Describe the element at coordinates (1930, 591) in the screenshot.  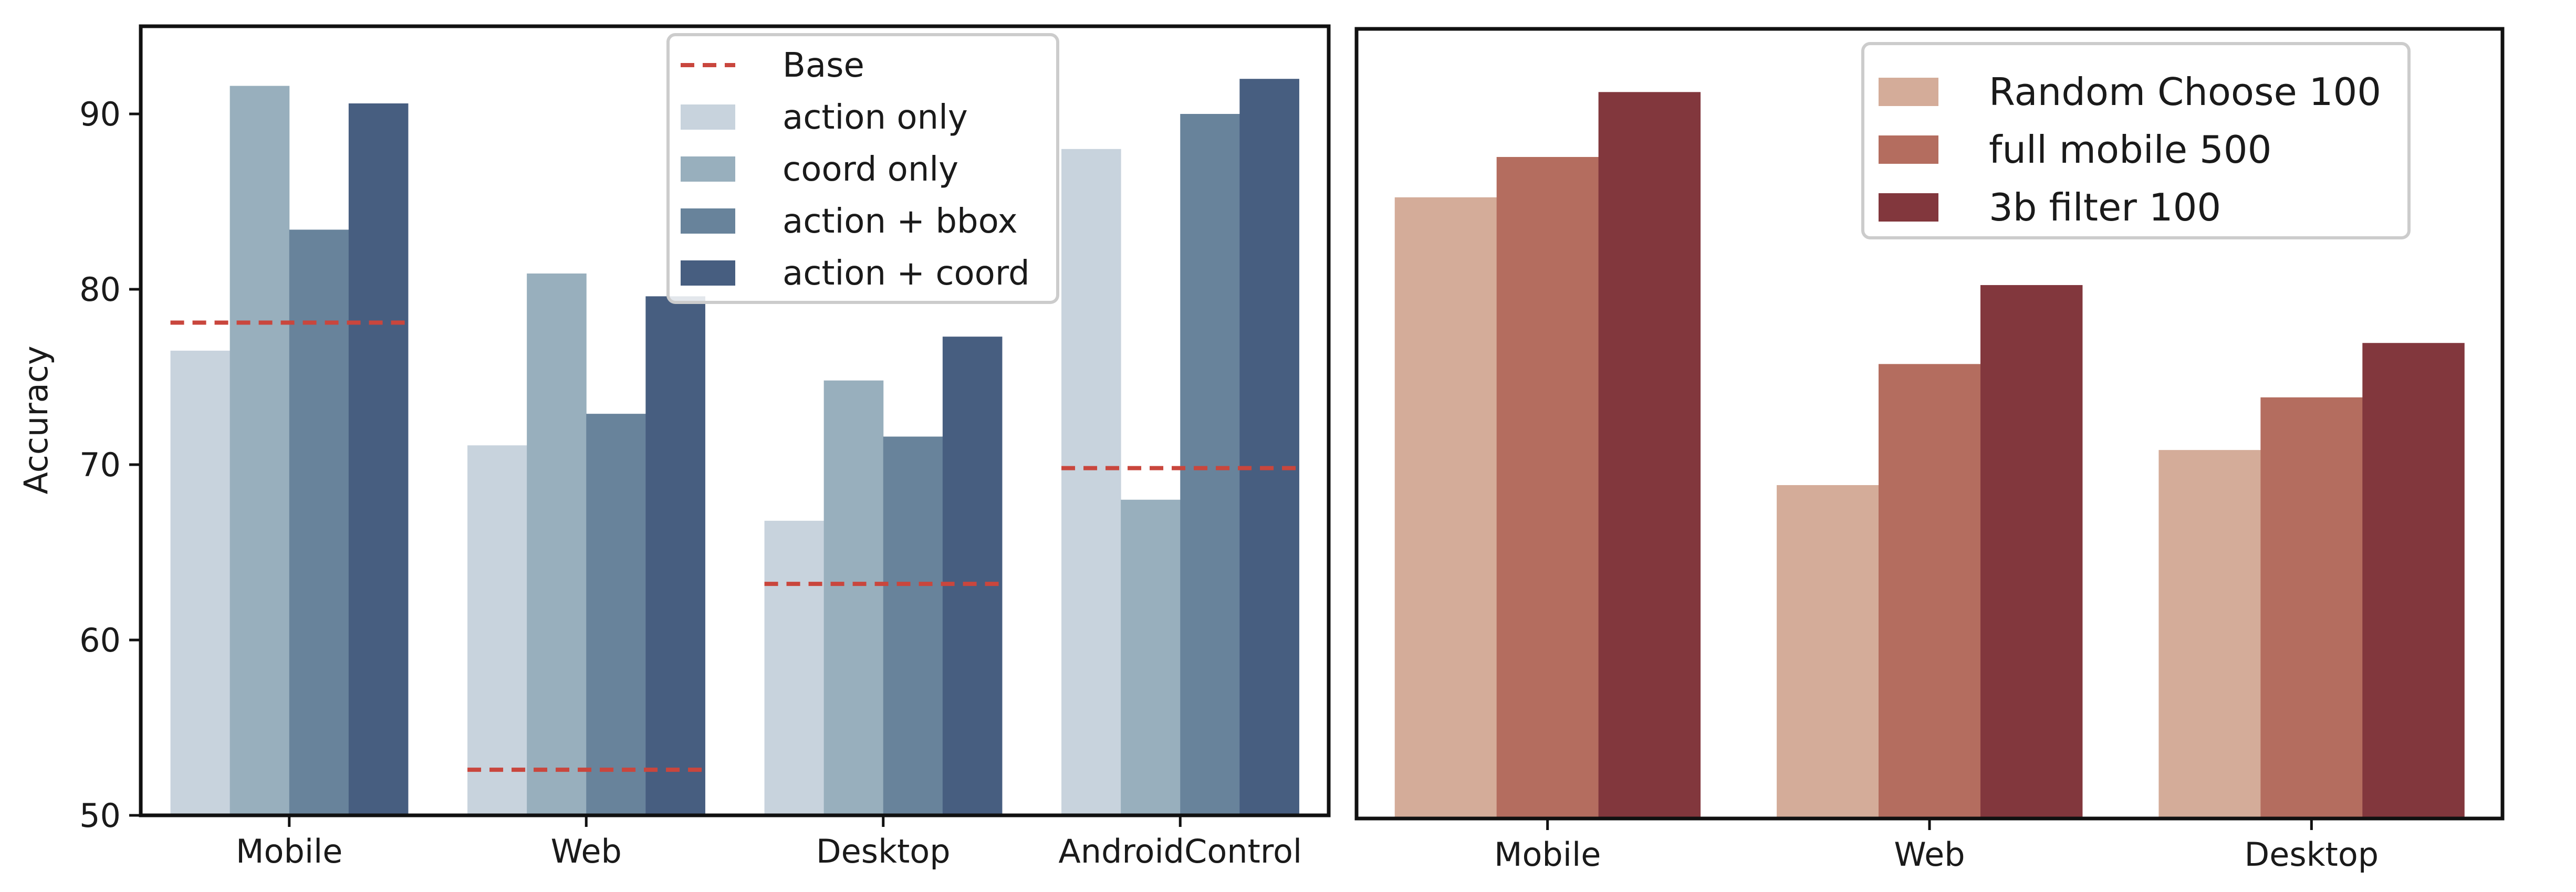
I see `bar-full-mobile-500-web` at that location.